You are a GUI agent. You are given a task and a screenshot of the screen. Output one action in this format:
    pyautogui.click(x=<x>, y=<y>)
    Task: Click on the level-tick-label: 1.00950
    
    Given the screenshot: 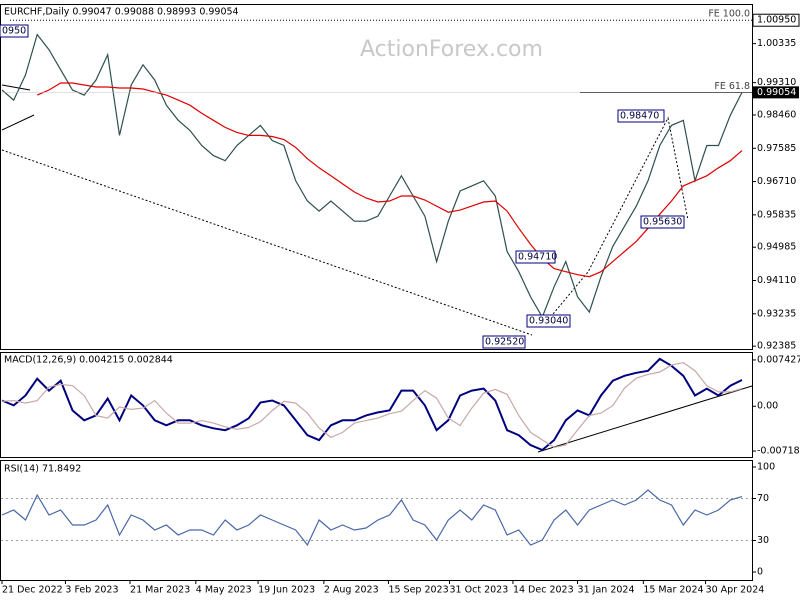 What is the action you would take?
    pyautogui.click(x=776, y=20)
    